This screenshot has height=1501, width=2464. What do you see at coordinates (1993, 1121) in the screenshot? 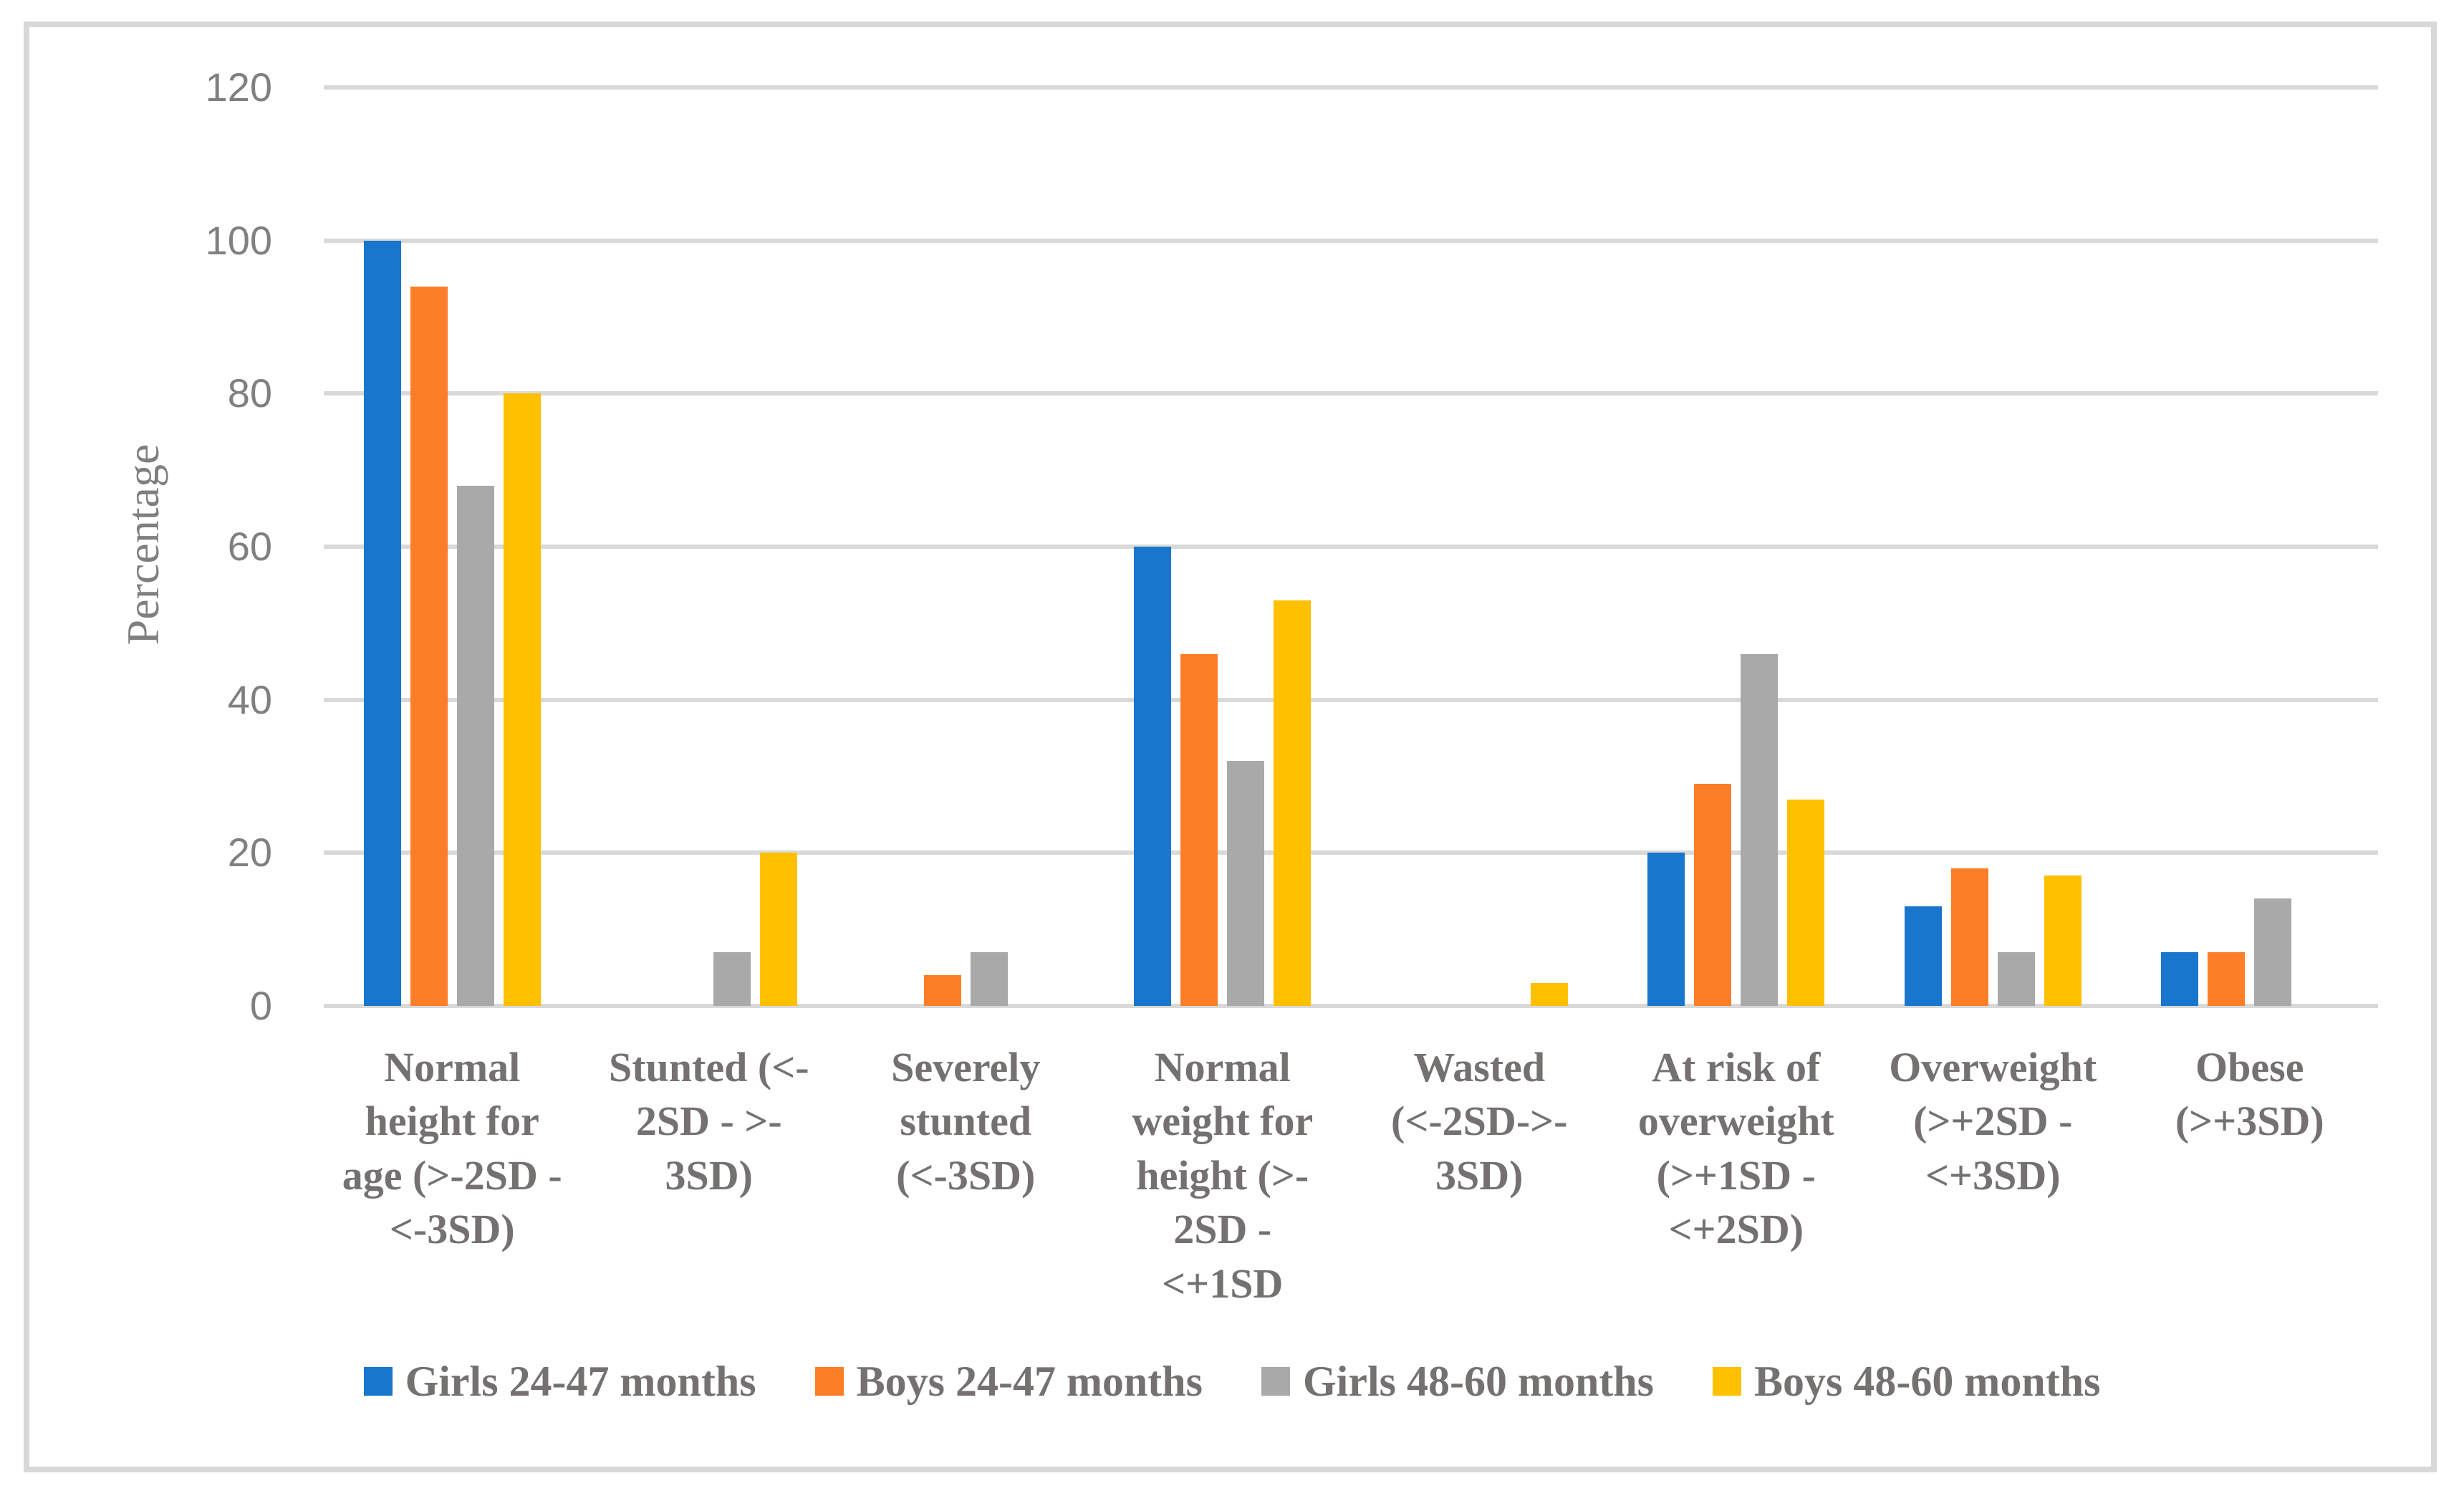
I see `category-label-7: Overweight (>+2SD - <+3SD)` at bounding box center [1993, 1121].